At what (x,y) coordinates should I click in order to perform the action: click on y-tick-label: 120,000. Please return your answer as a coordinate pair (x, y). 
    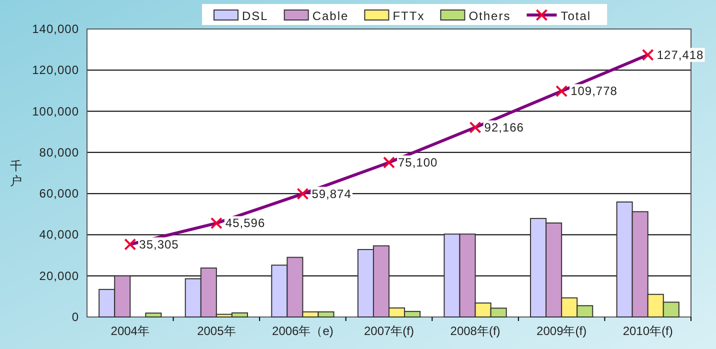
    Looking at the image, I should click on (55, 70).